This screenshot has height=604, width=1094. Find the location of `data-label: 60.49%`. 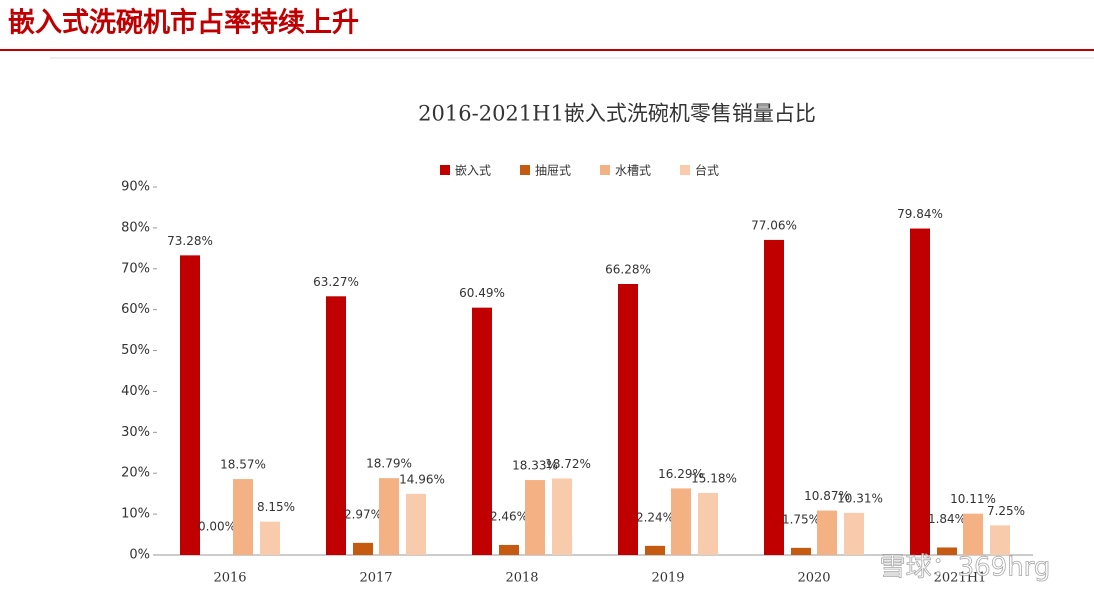

data-label: 60.49% is located at coordinates (482, 293).